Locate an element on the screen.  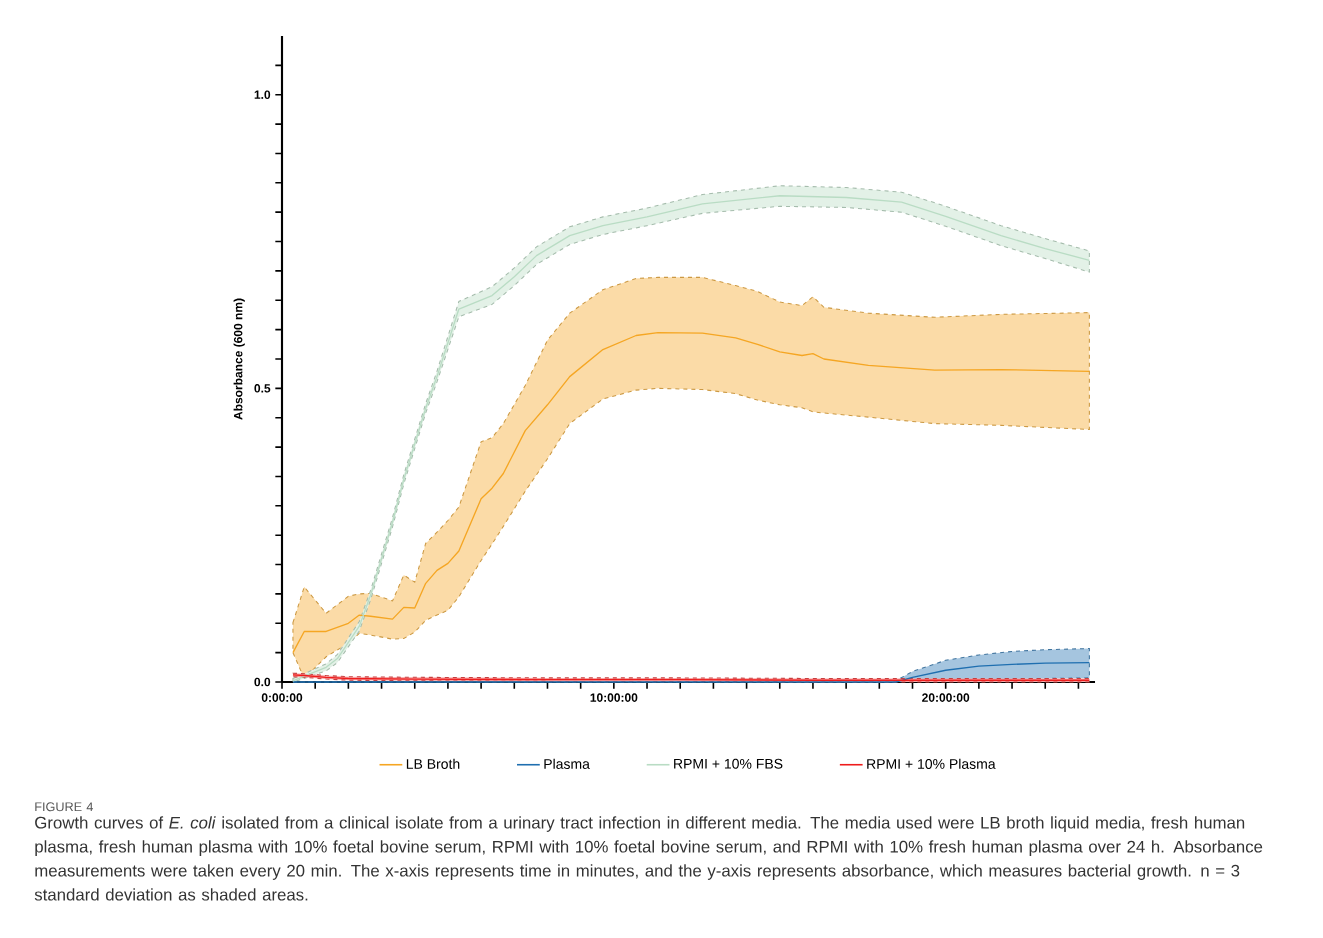
line-series is located at coordinates (691, 672).